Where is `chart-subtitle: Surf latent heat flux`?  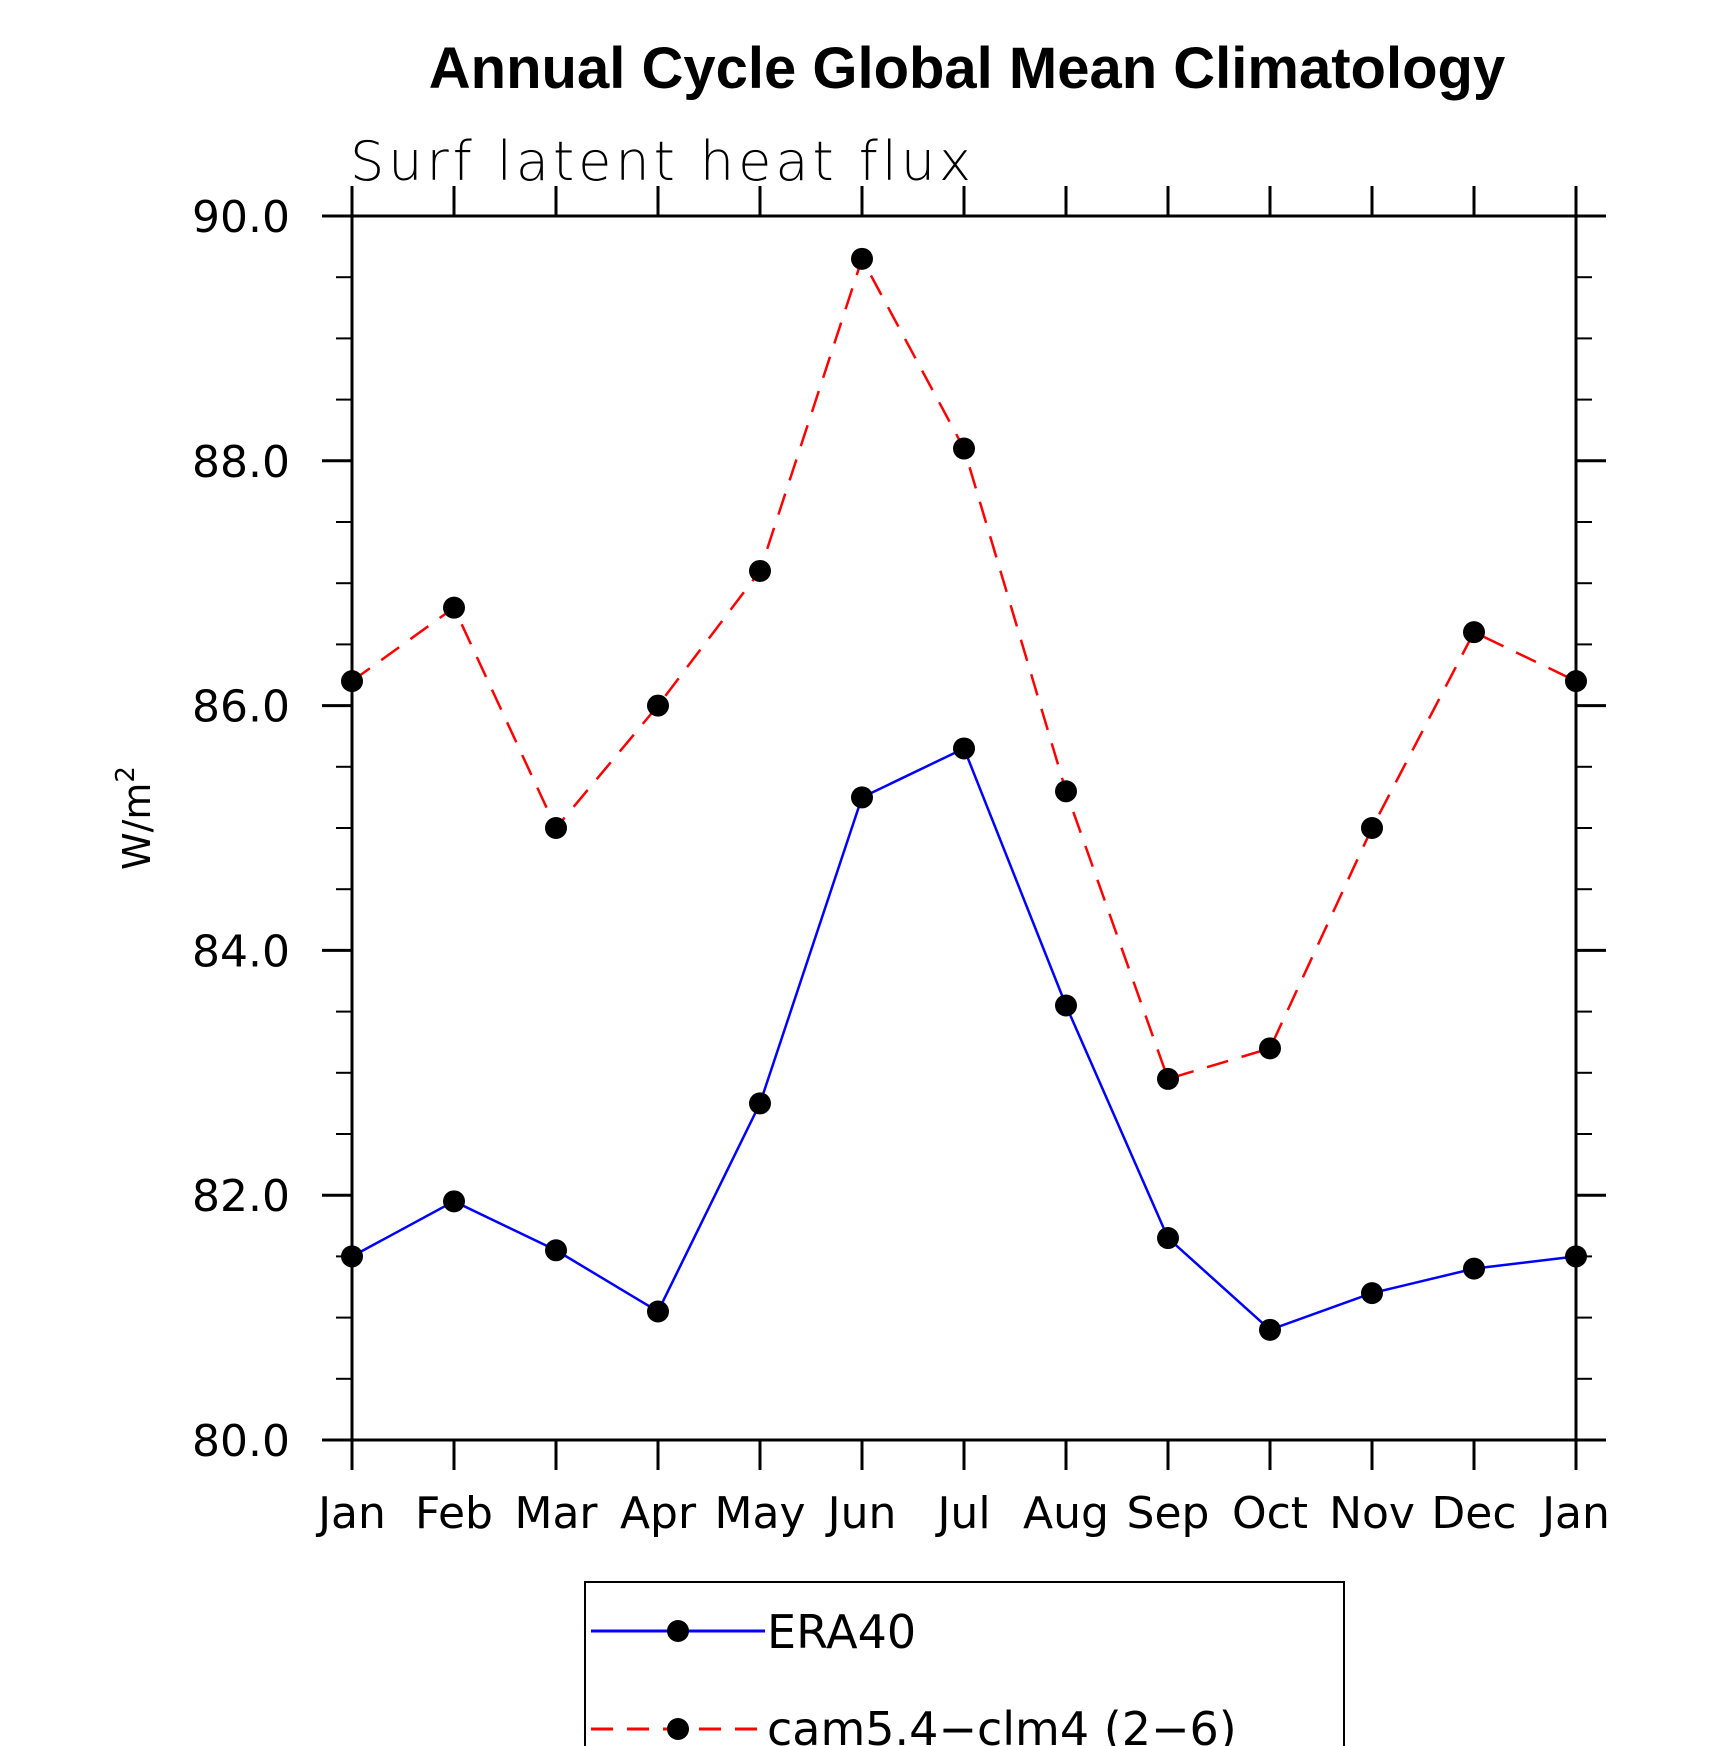
chart-subtitle: Surf latent heat flux is located at coordinates (662, 161).